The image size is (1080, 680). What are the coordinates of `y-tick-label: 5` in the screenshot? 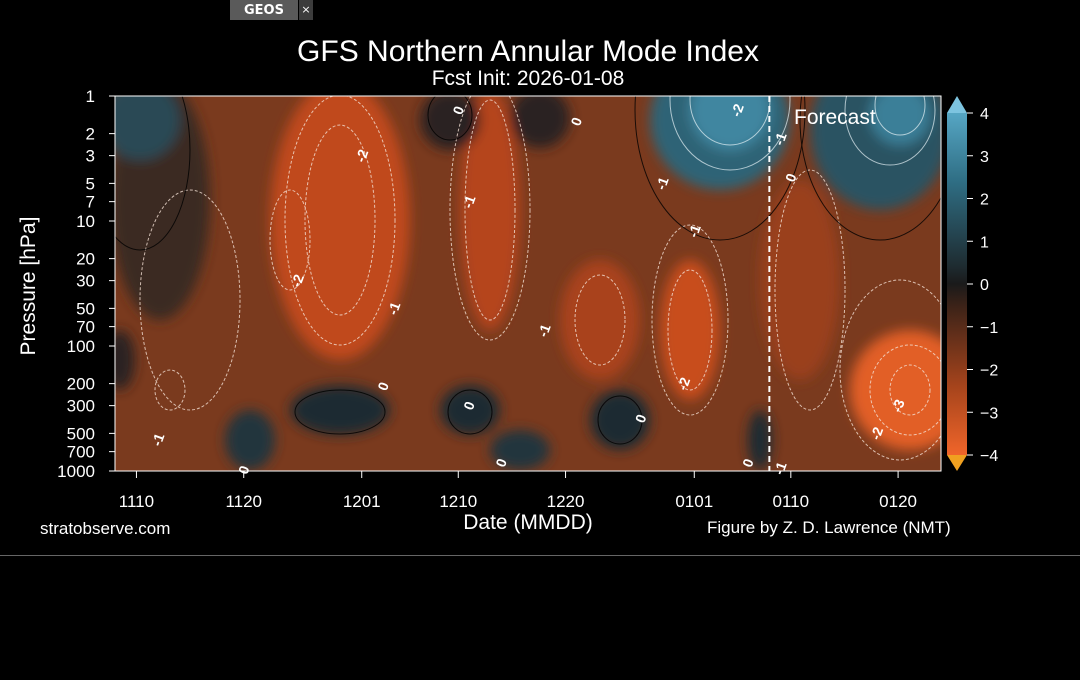 It's located at (90, 183).